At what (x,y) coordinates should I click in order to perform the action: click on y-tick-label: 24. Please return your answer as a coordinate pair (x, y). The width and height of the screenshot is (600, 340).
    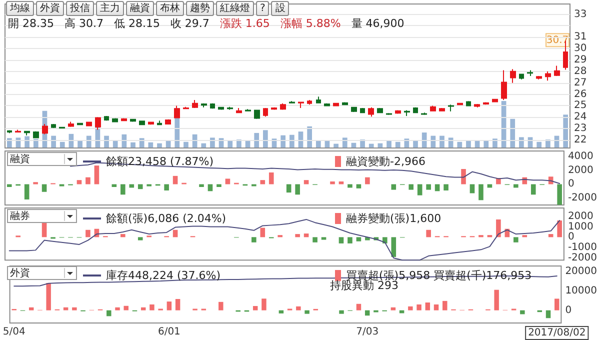
    Looking at the image, I should click on (580, 117).